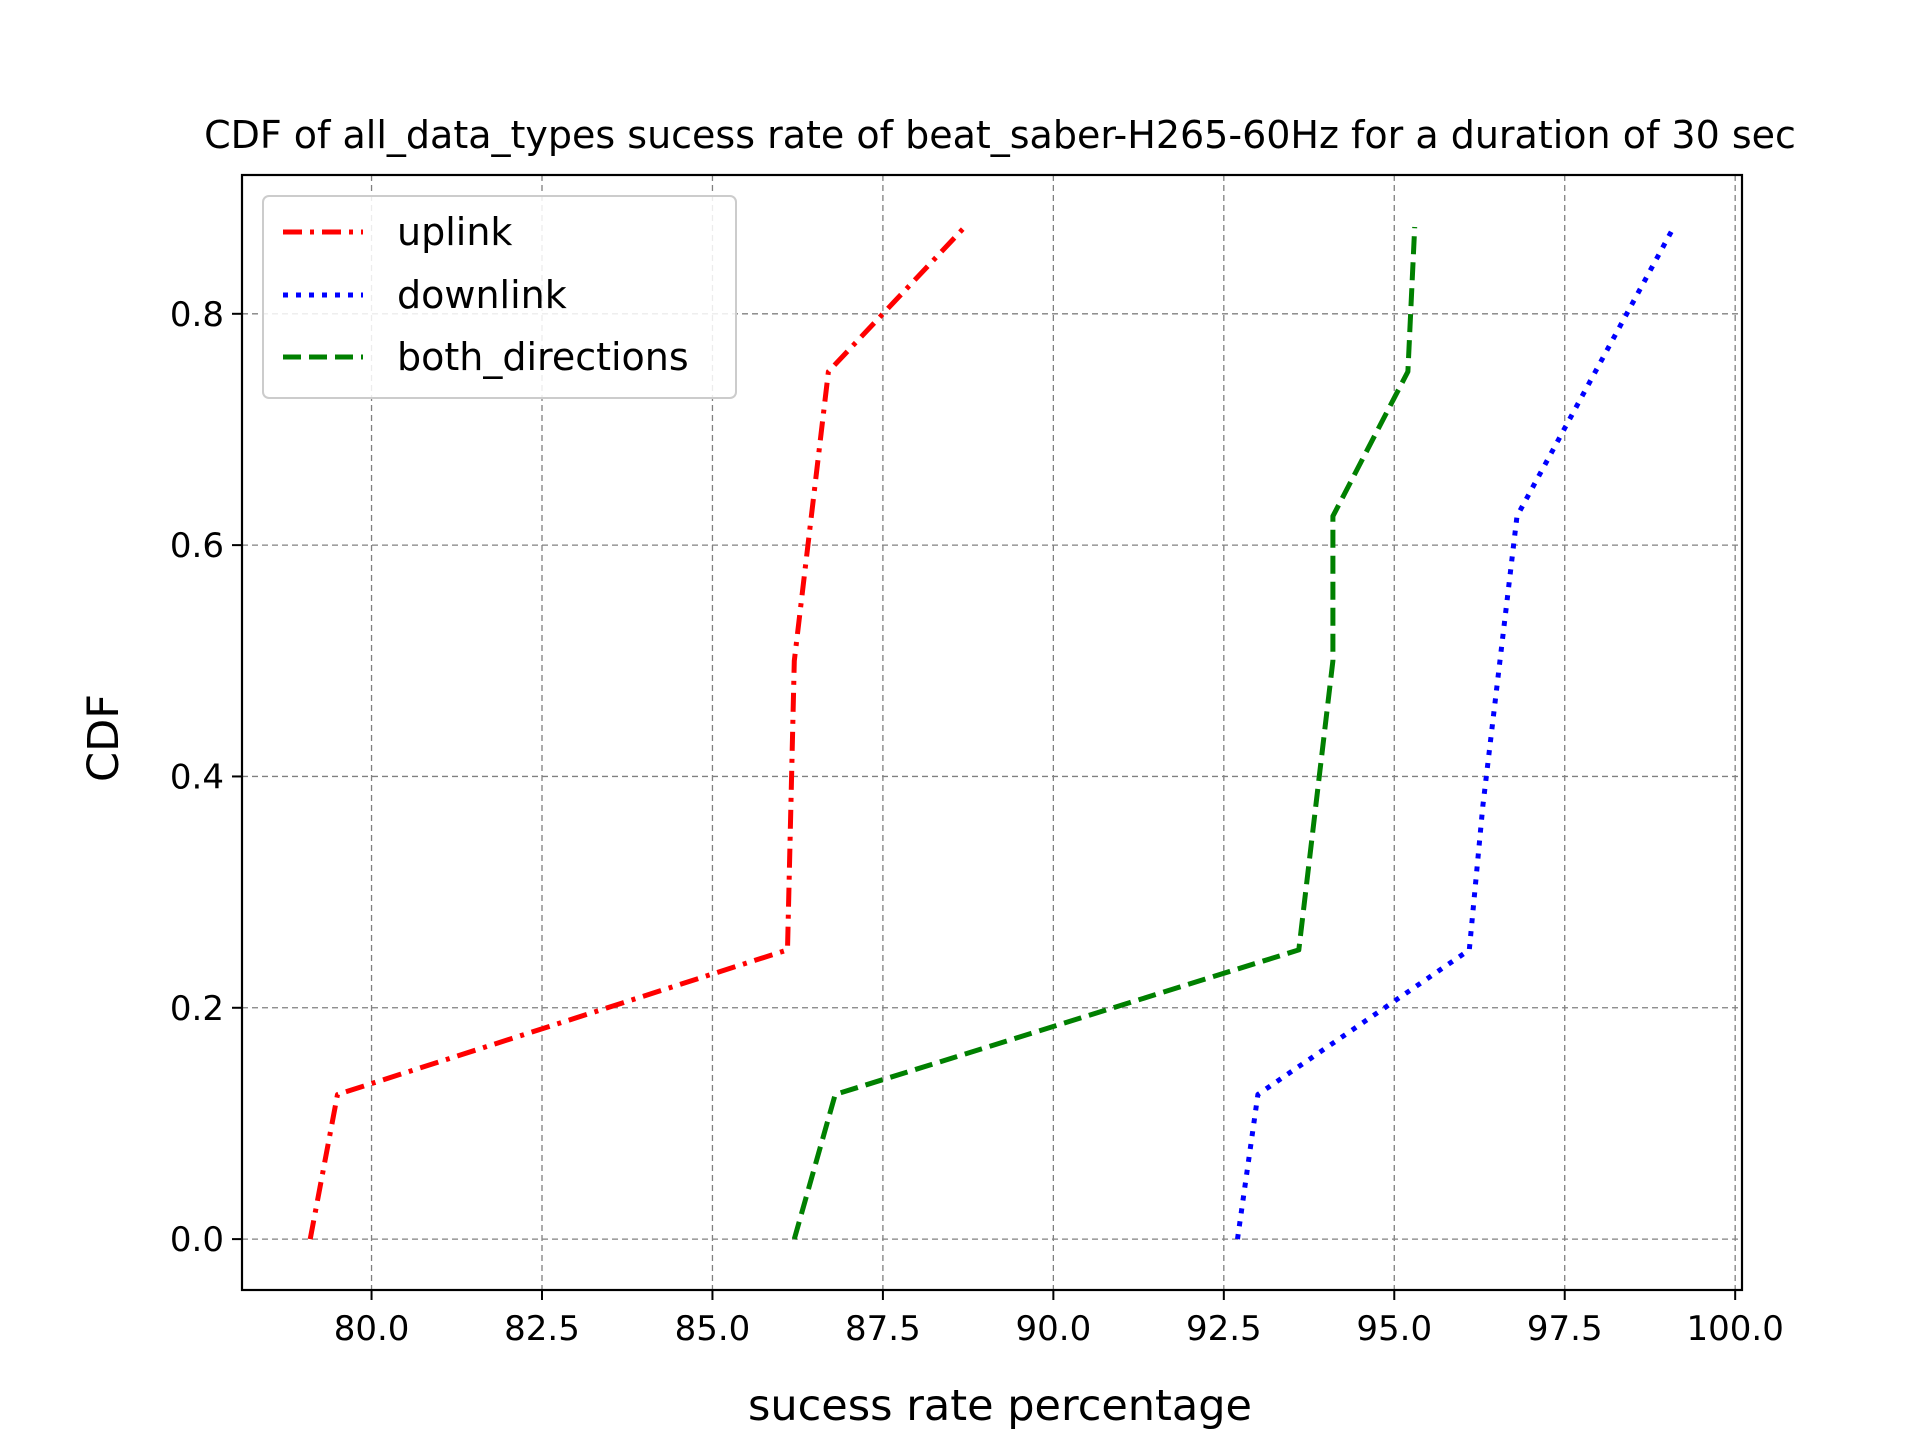 Image resolution: width=1920 pixels, height=1445 pixels. Describe the element at coordinates (1735, 1329) in the screenshot. I see `x-tick-label: 100.0` at that location.